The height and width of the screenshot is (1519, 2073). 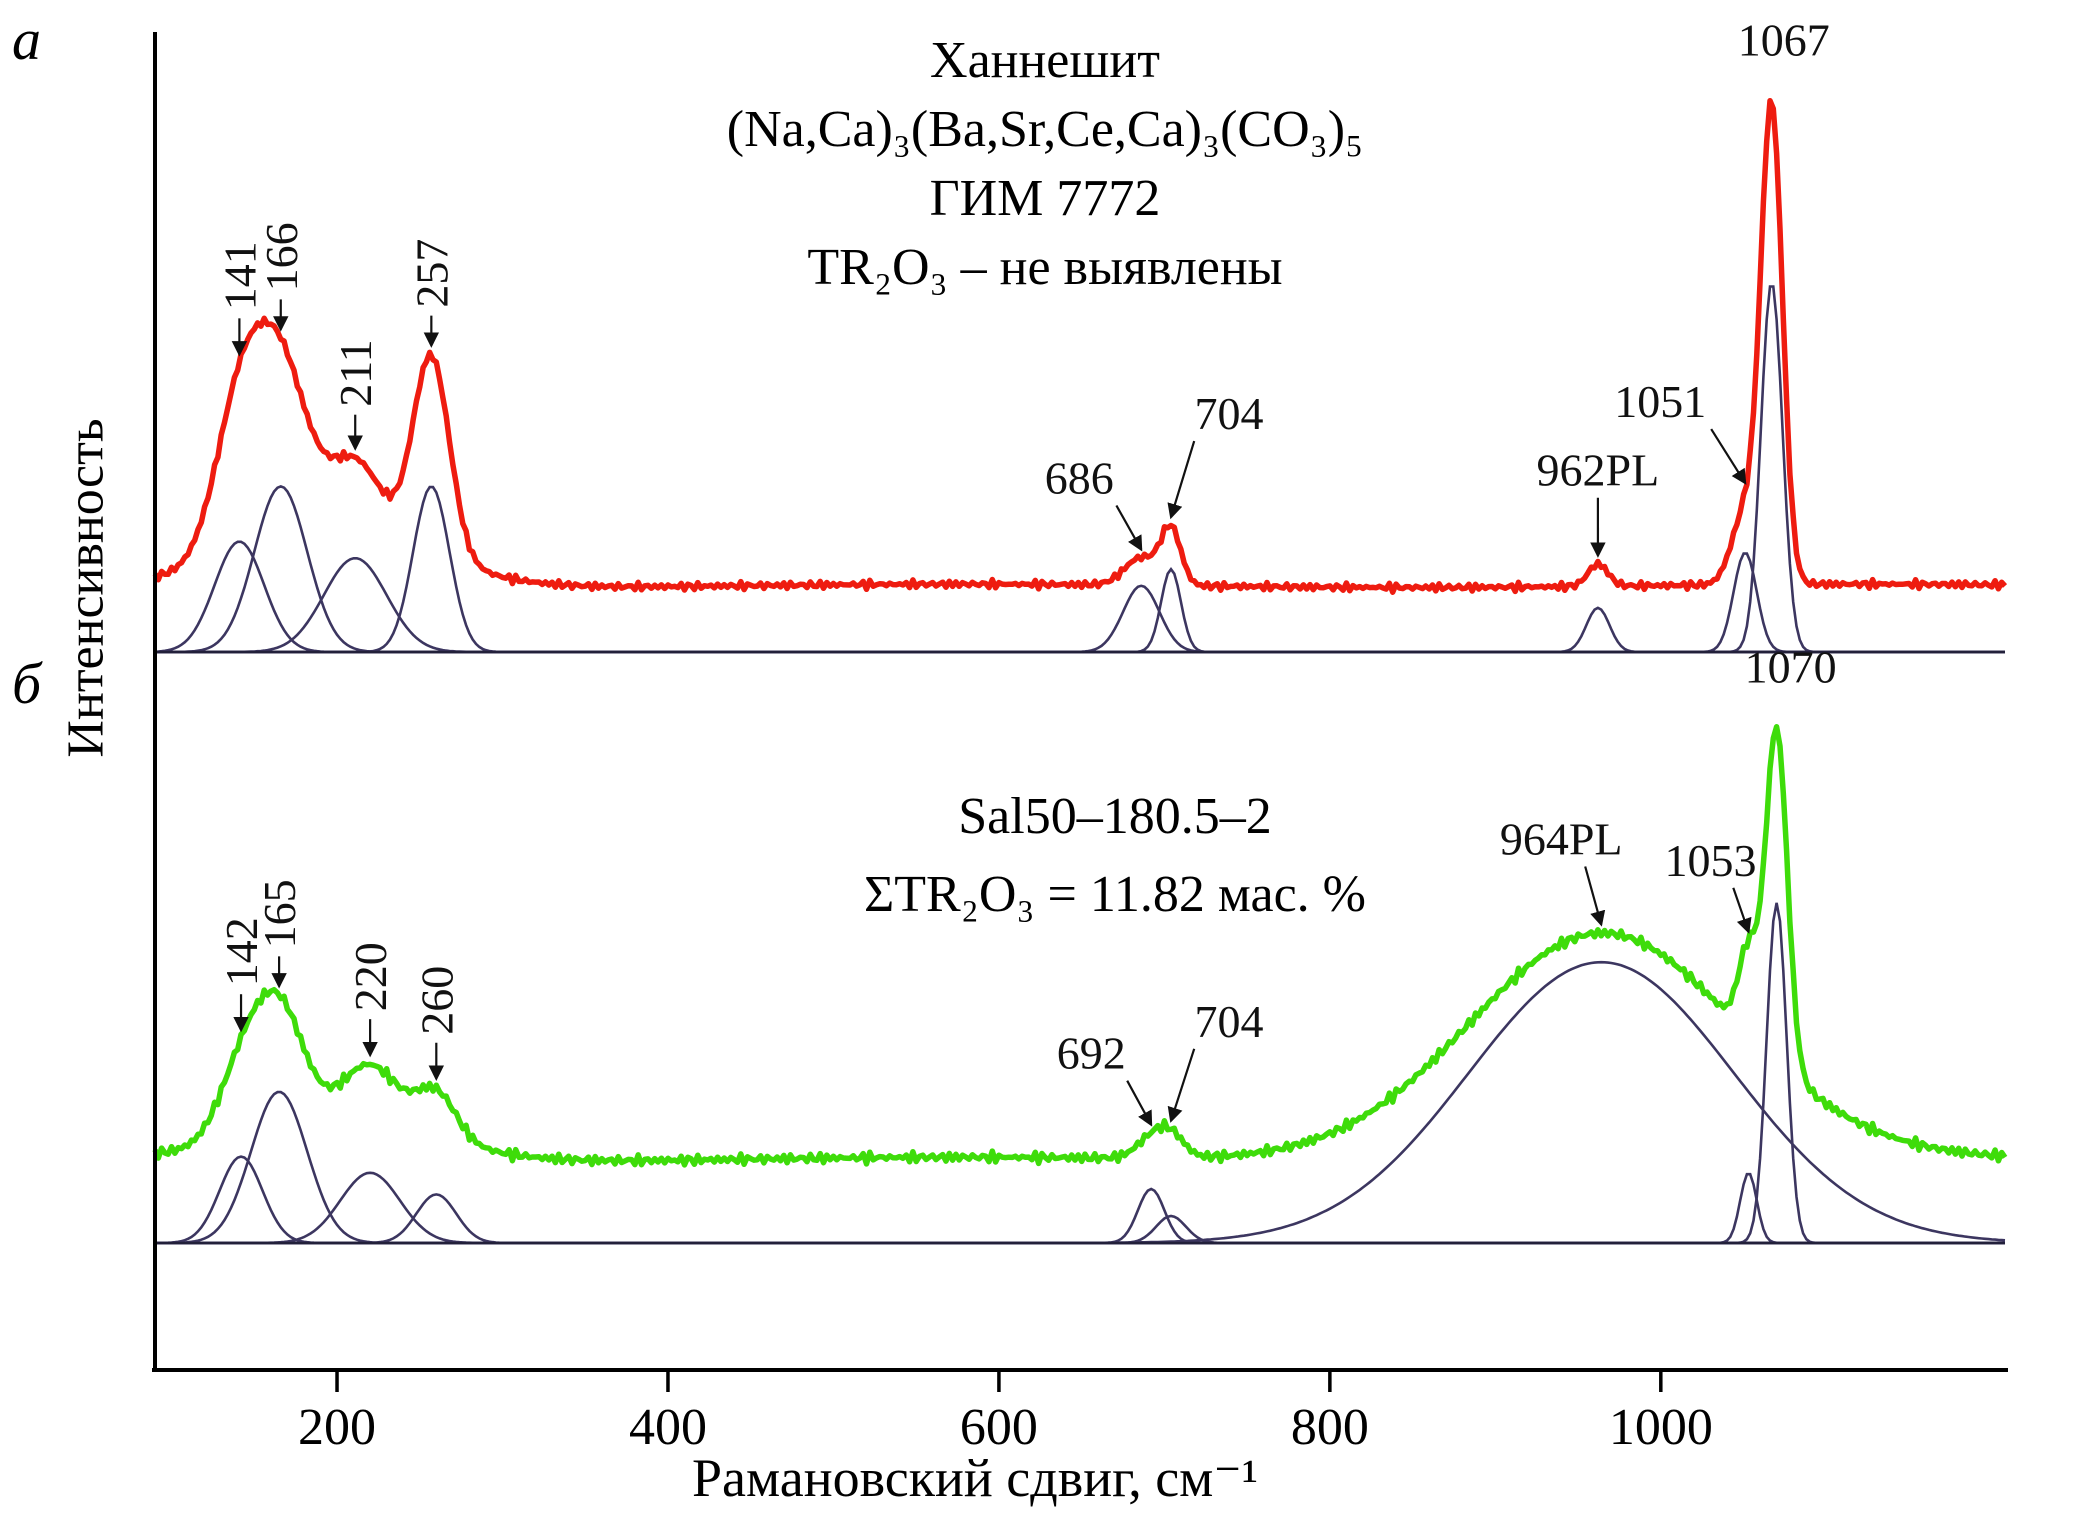 I want to click on panel-b-peak-label-142: 142, so click(x=241, y=951).